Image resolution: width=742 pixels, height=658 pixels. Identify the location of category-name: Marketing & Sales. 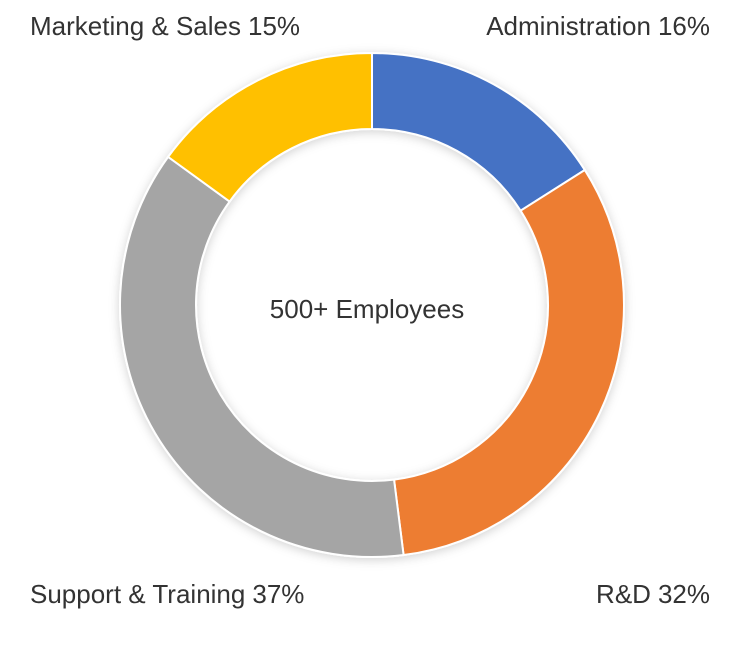
(135, 26).